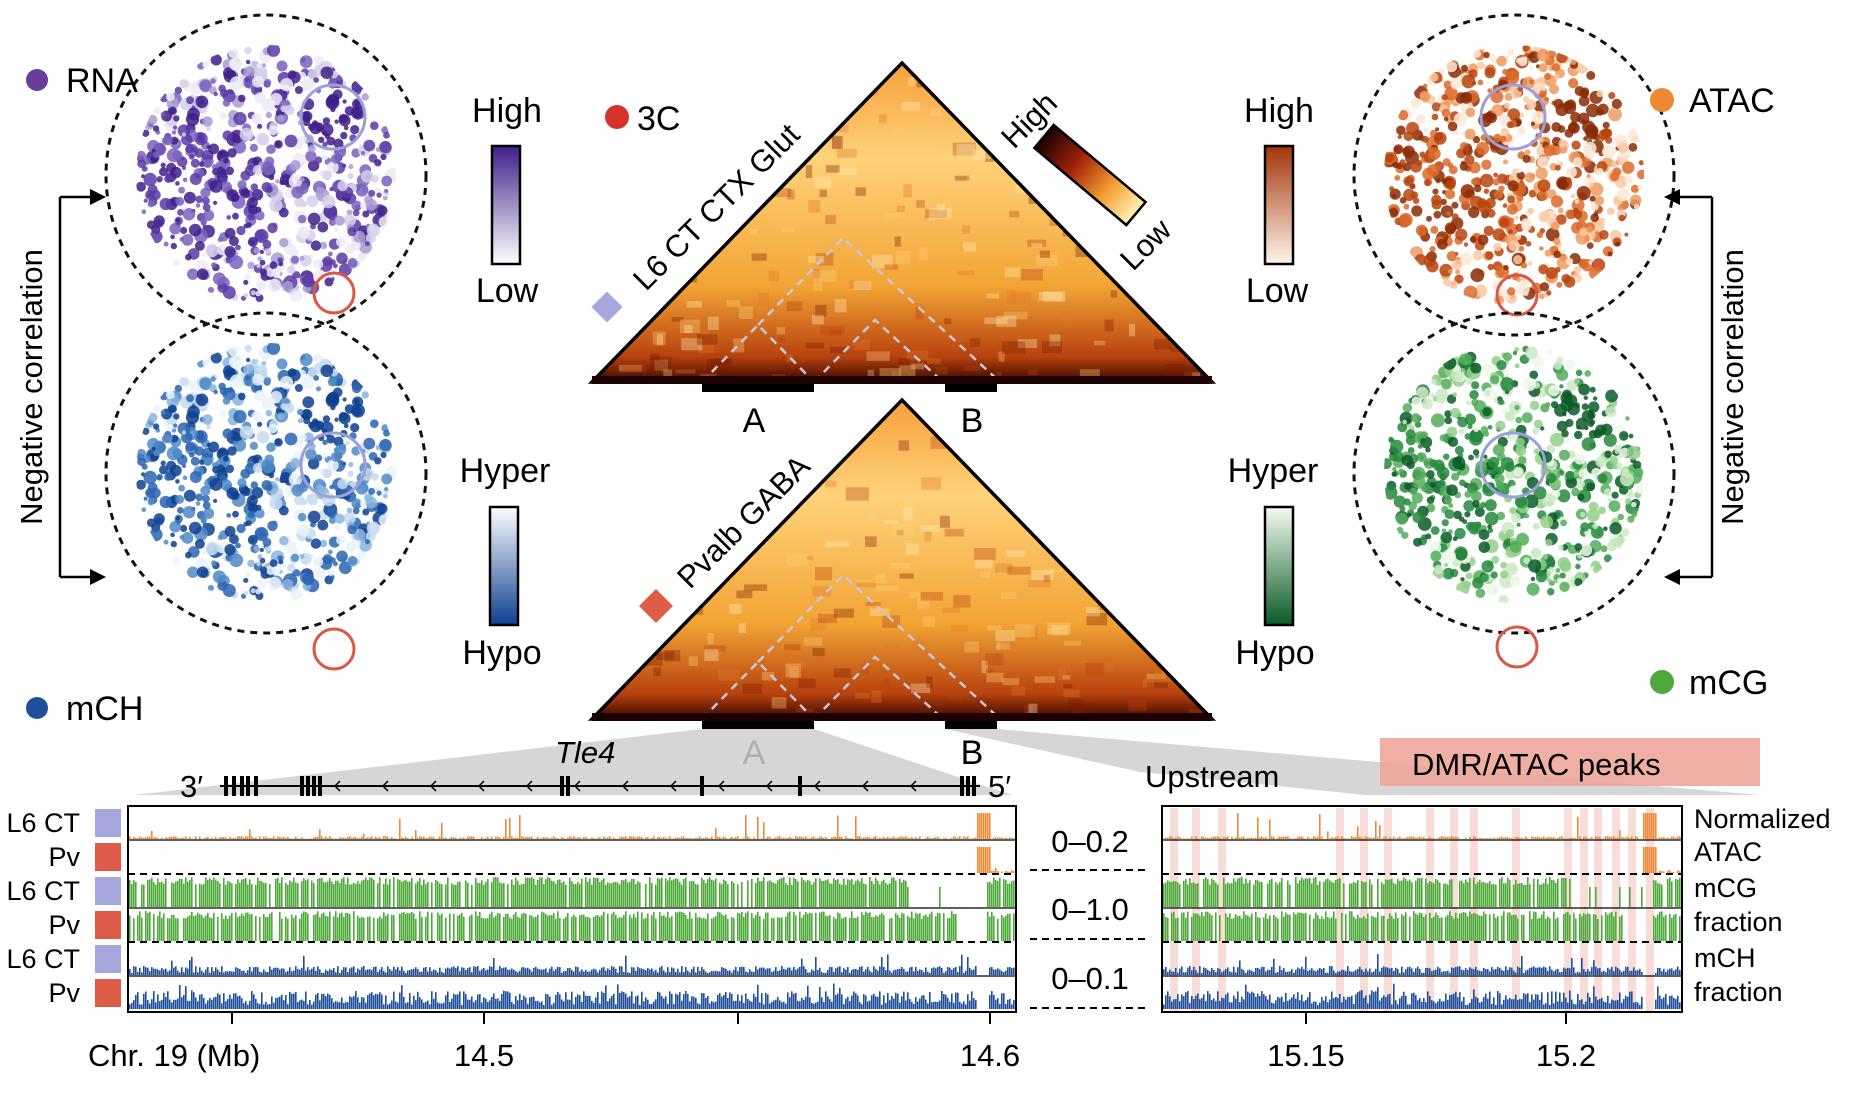 The image size is (1861, 1106). What do you see at coordinates (1273, 562) in the screenshot?
I see `mcg-color-scale: Hyper Hypo` at bounding box center [1273, 562].